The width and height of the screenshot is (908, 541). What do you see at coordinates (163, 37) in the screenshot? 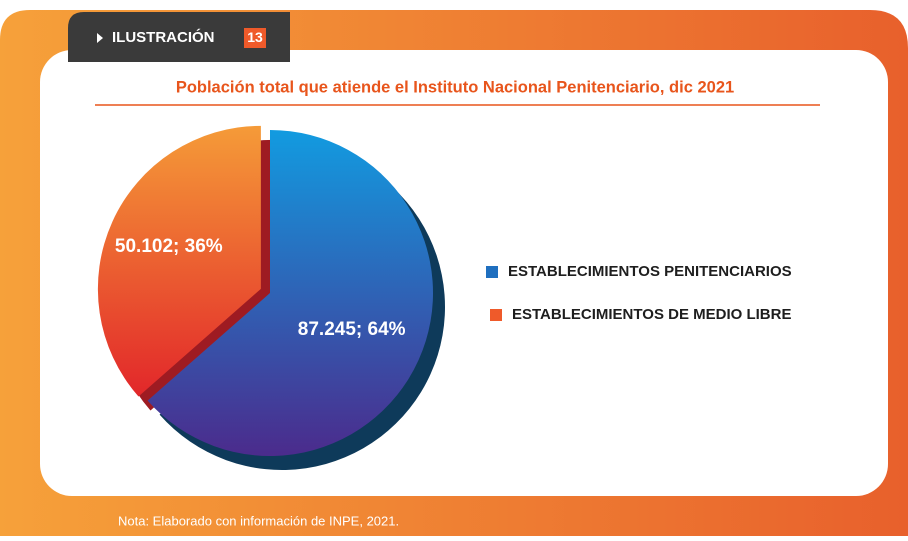
I see `badge-text: ILUSTRACIÓN` at bounding box center [163, 37].